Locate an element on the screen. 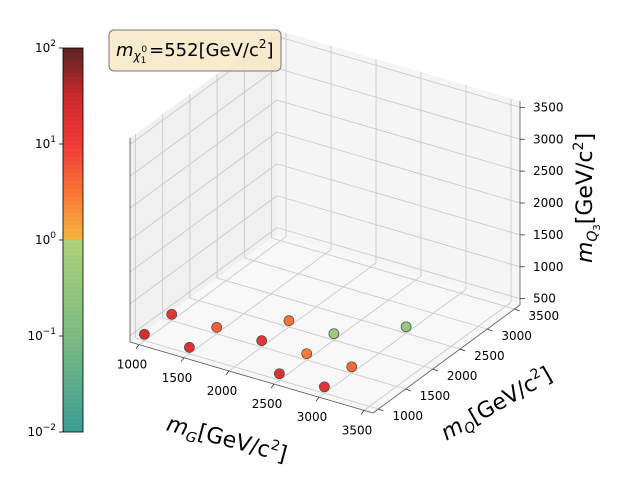 This screenshot has height=480, width=640. z-tick-label: 3500 is located at coordinates (548, 107).